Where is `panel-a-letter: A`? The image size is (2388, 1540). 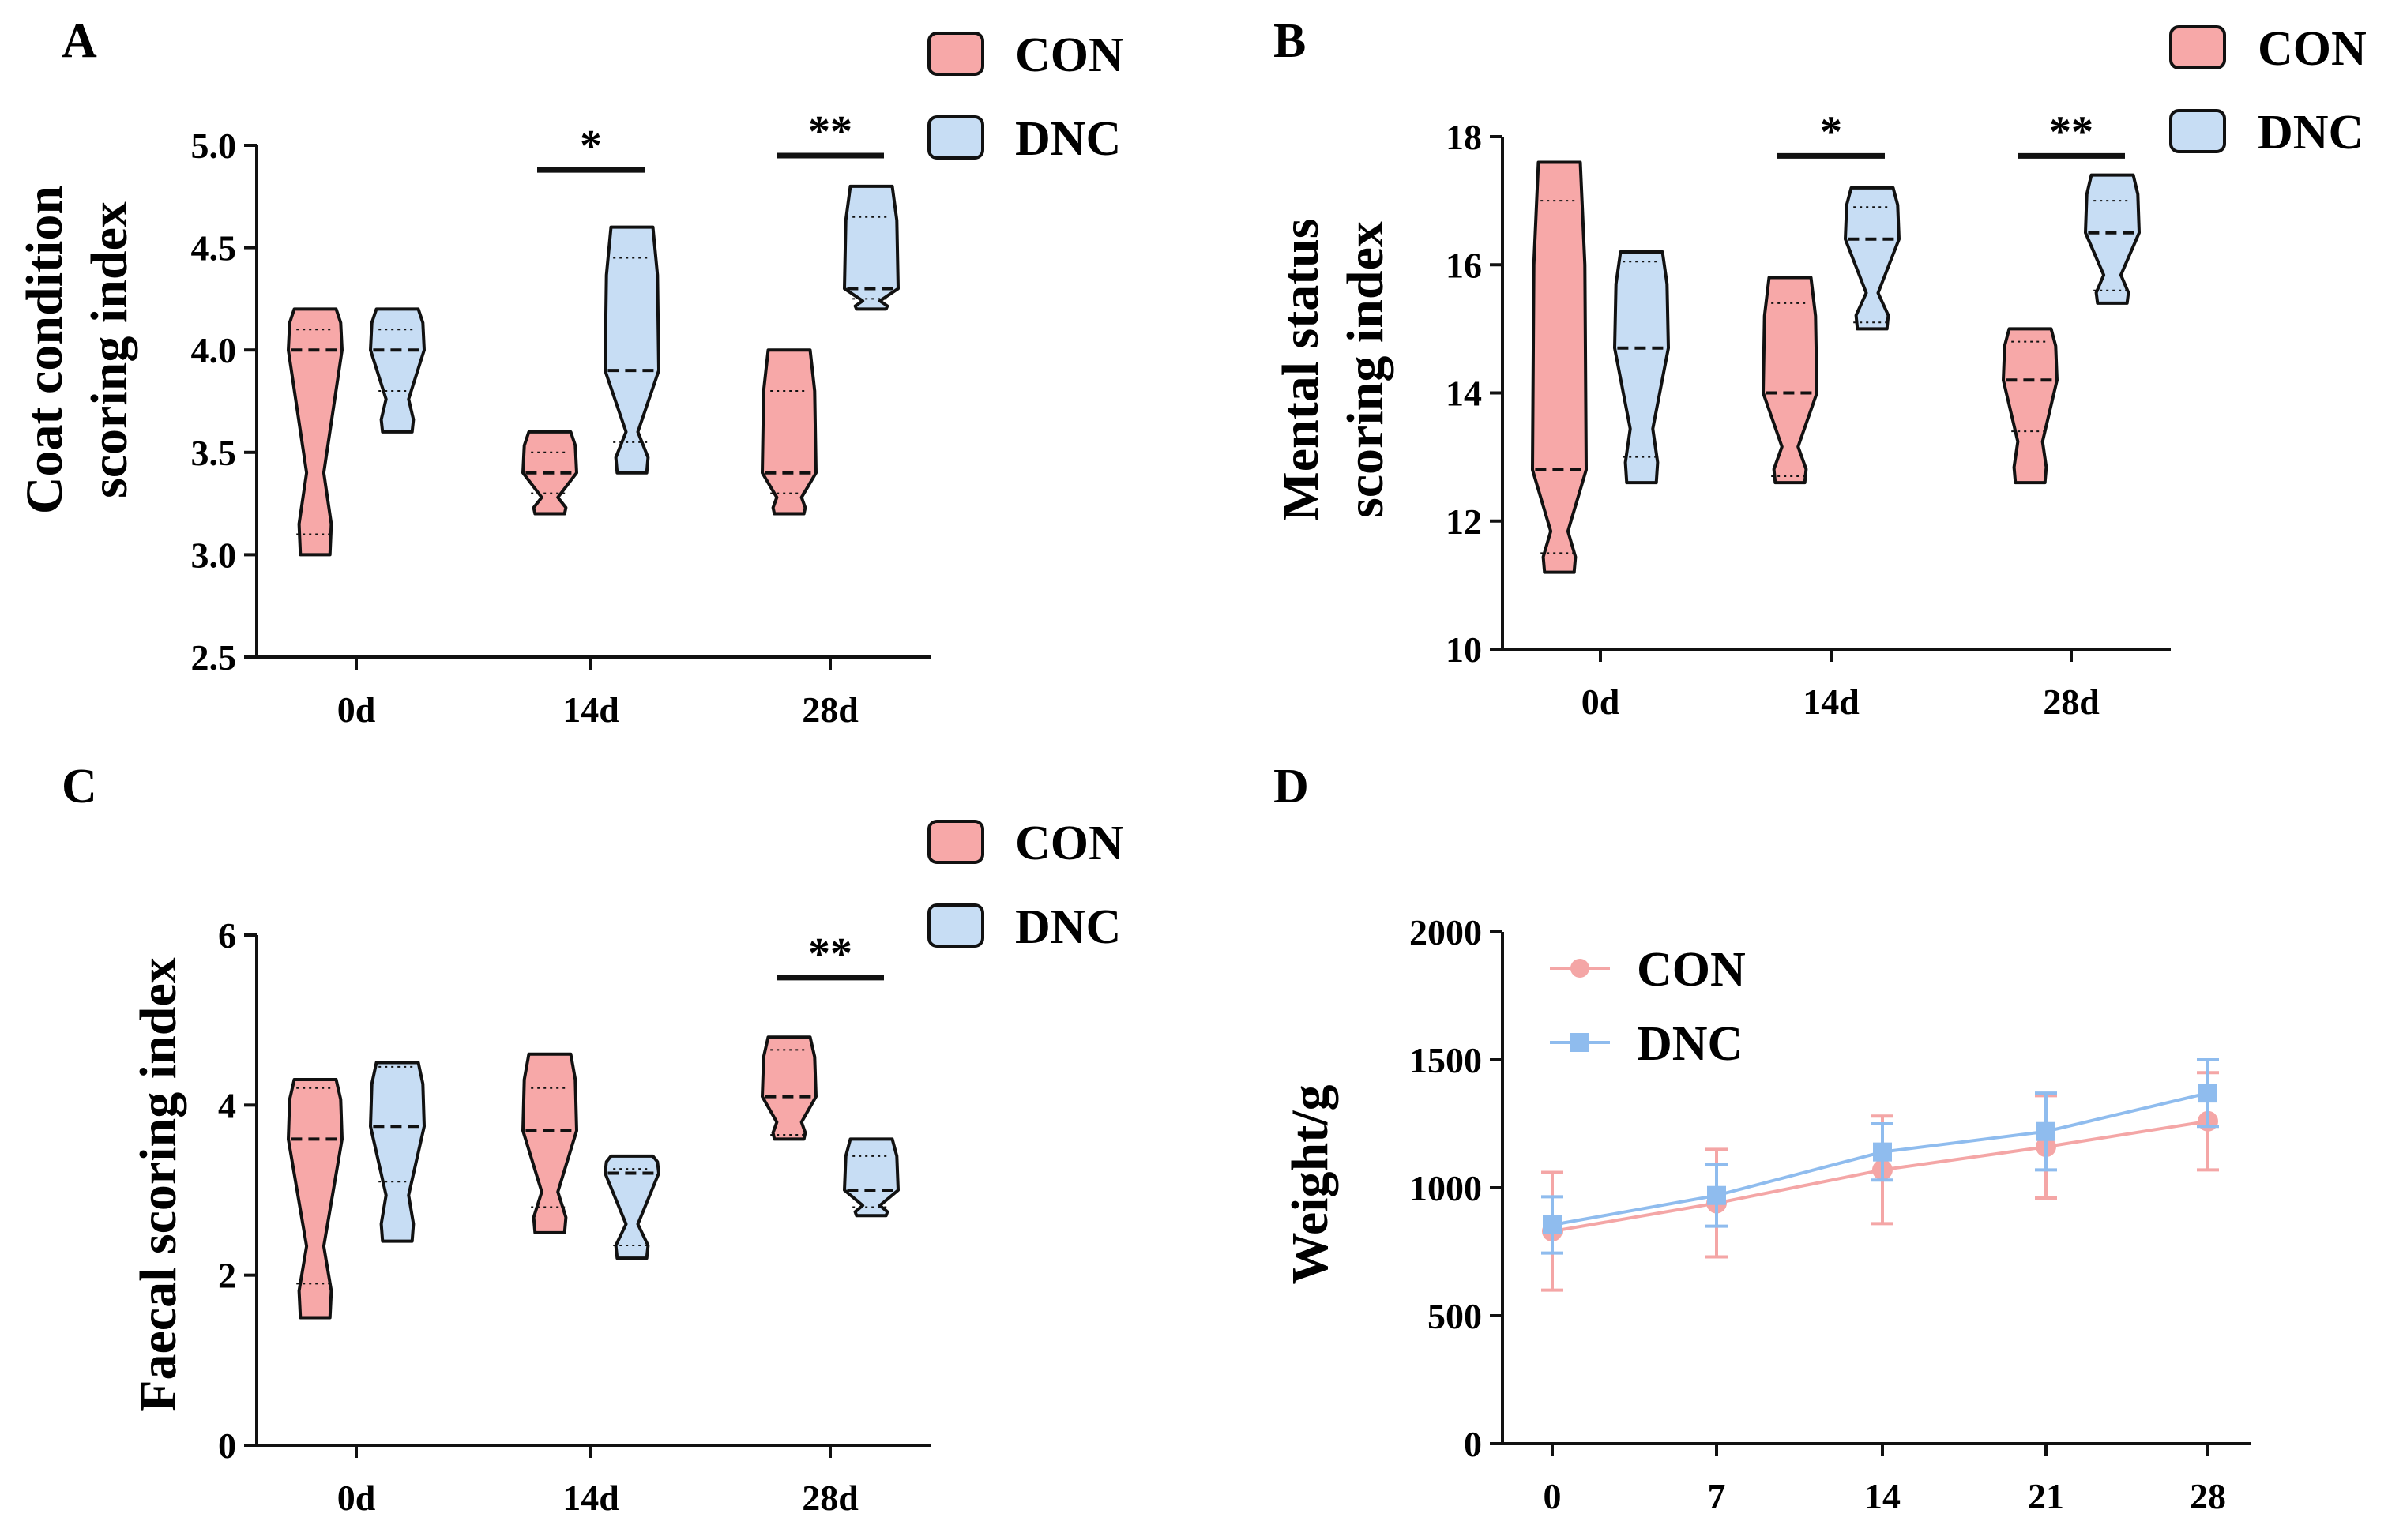 panel-a-letter: A is located at coordinates (79, 41).